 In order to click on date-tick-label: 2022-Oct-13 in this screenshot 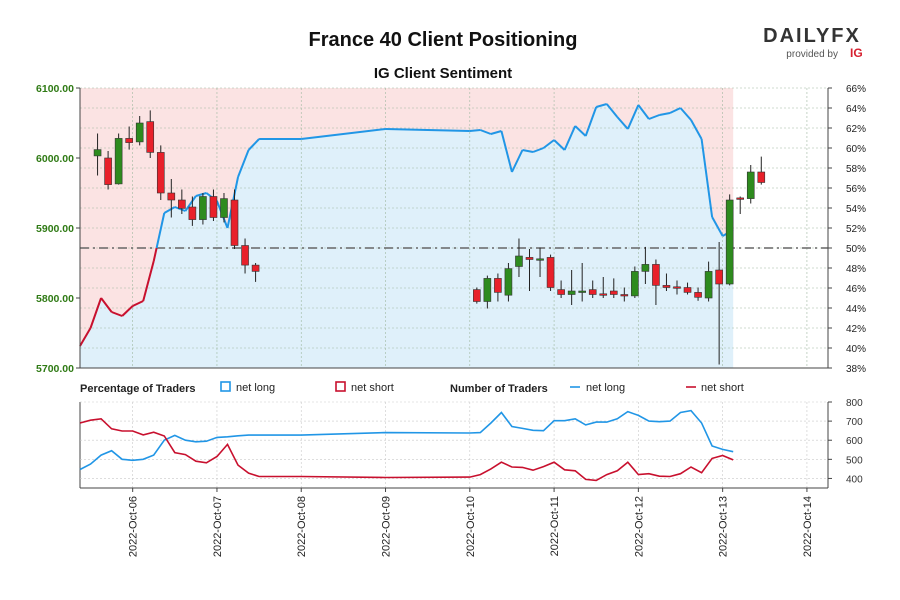, I will do `click(724, 526)`.